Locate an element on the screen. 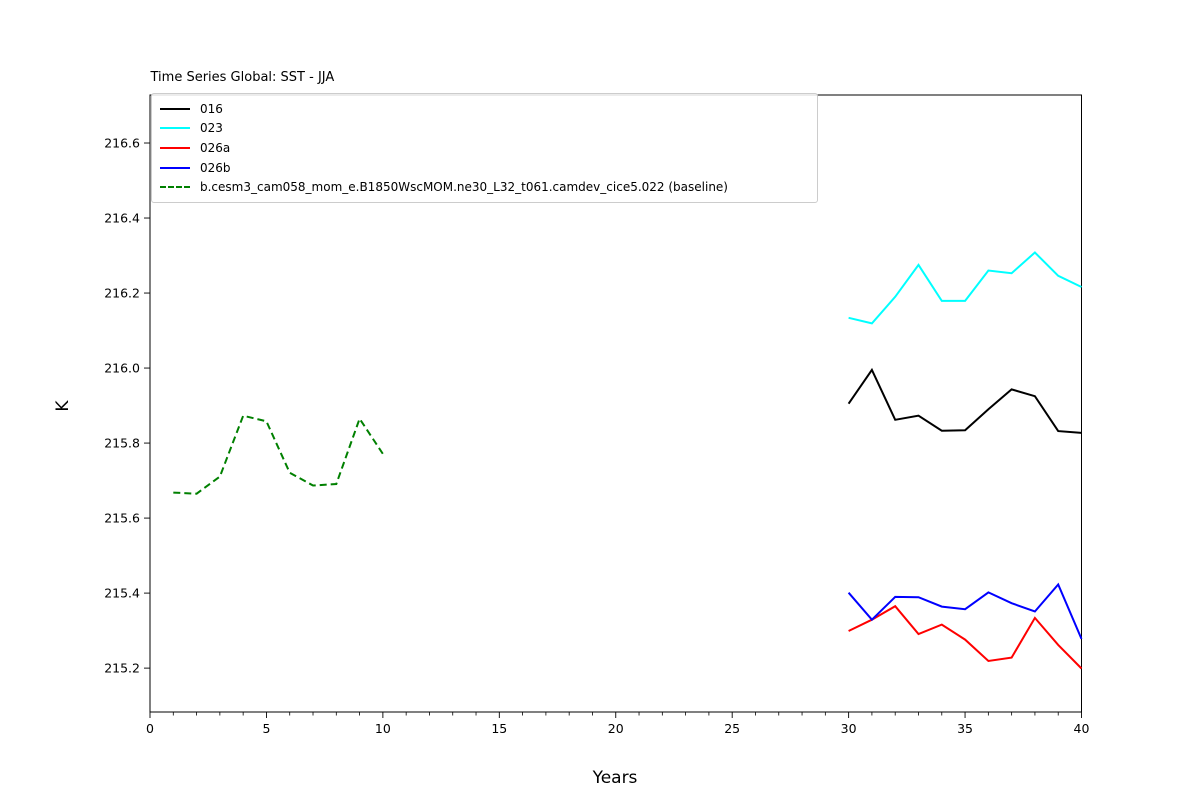 This screenshot has height=804, width=1200. legend-entry: 026a is located at coordinates (484, 148).